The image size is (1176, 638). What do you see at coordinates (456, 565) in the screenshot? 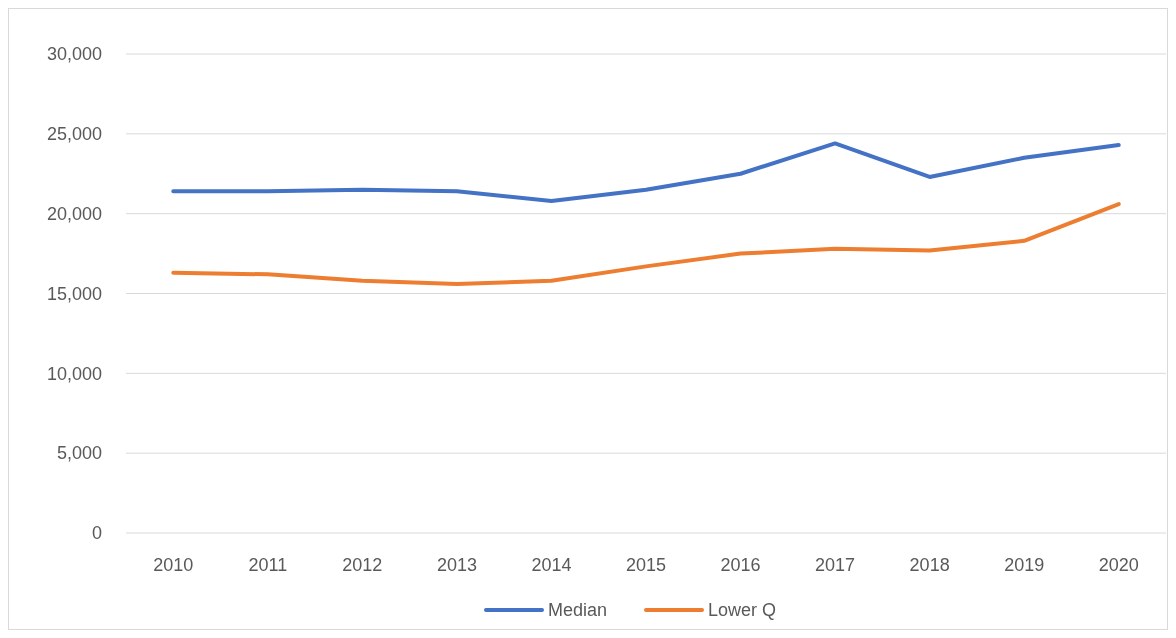
I see `x-tick-label: 2013` at bounding box center [456, 565].